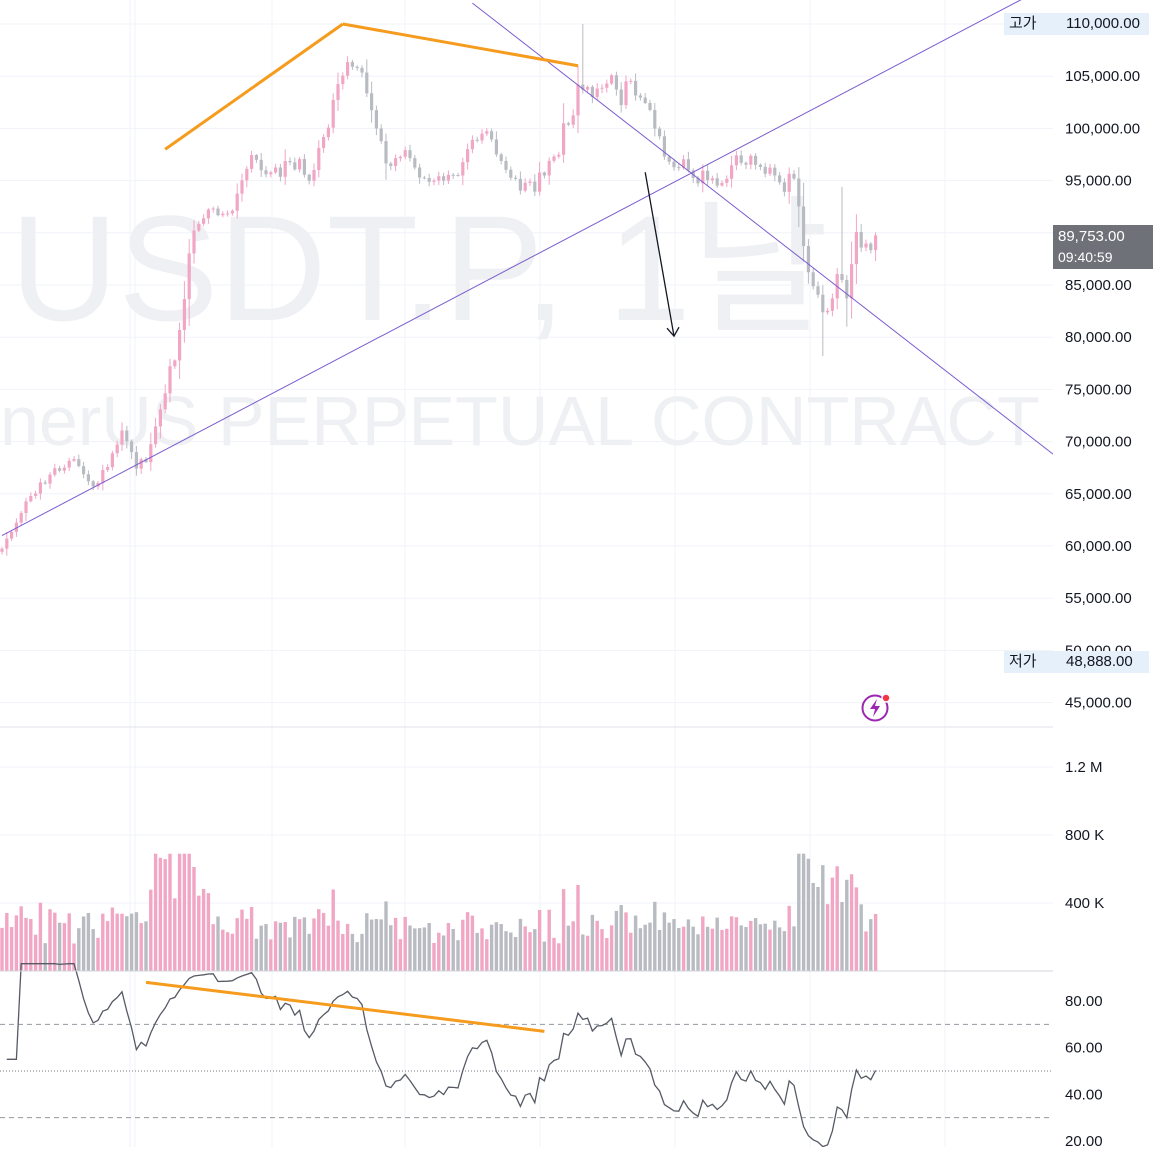 The image size is (1169, 1152). Describe the element at coordinates (1098, 703) in the screenshot. I see `price-tick-label: 45,000.00` at that location.